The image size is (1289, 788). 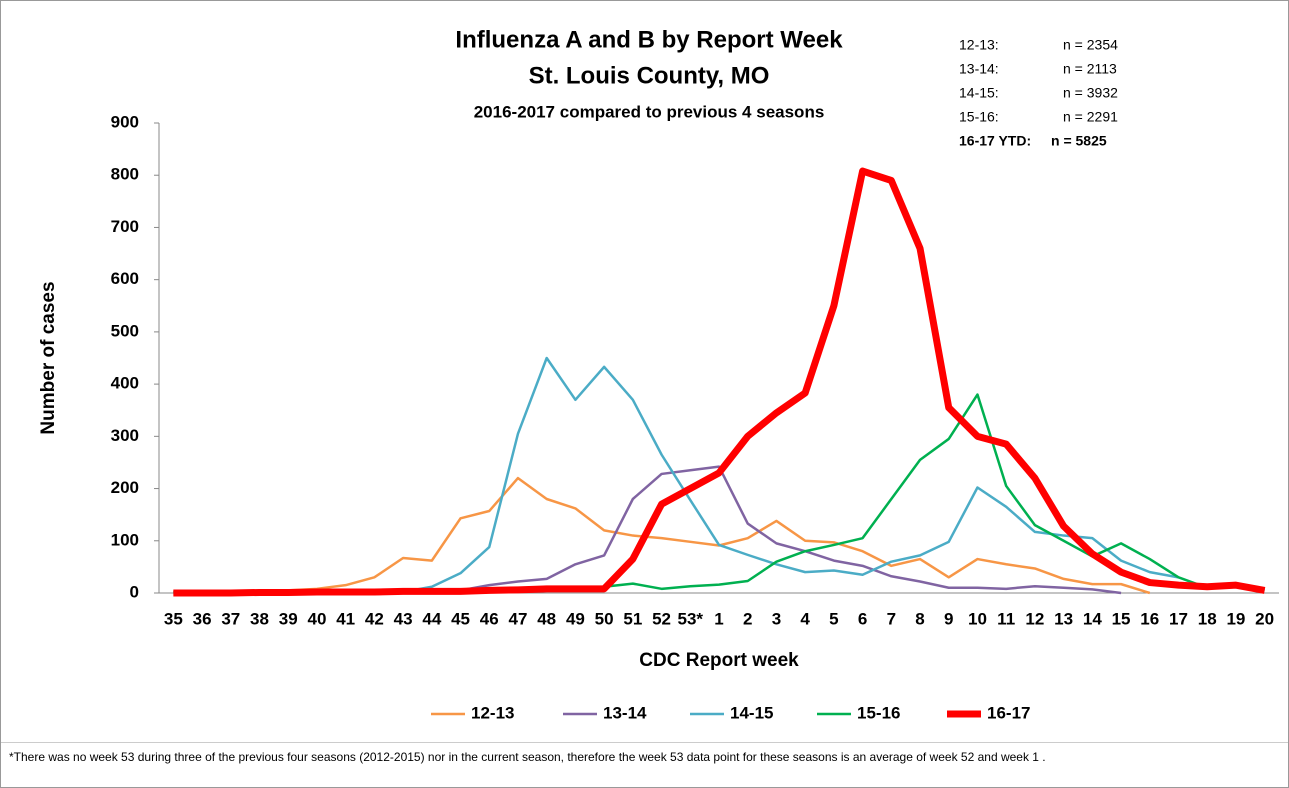 I want to click on x-tick-label: 16, so click(x=1149, y=618).